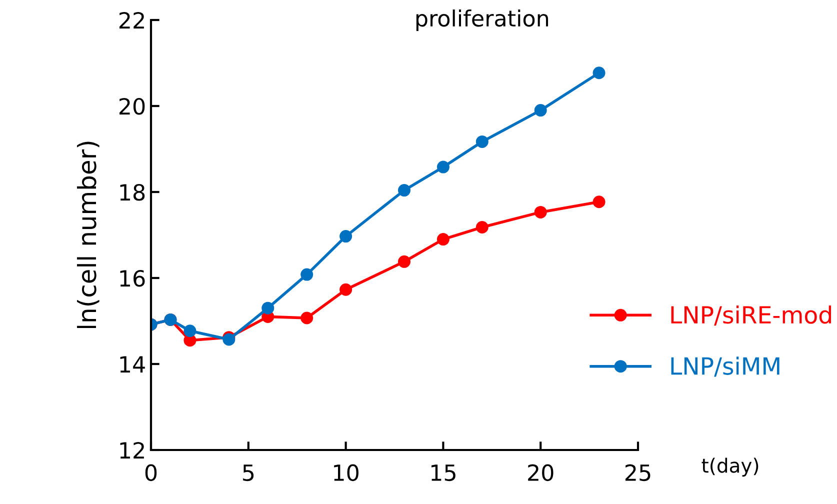  I want to click on y-tick-label: 12, so click(132, 450).